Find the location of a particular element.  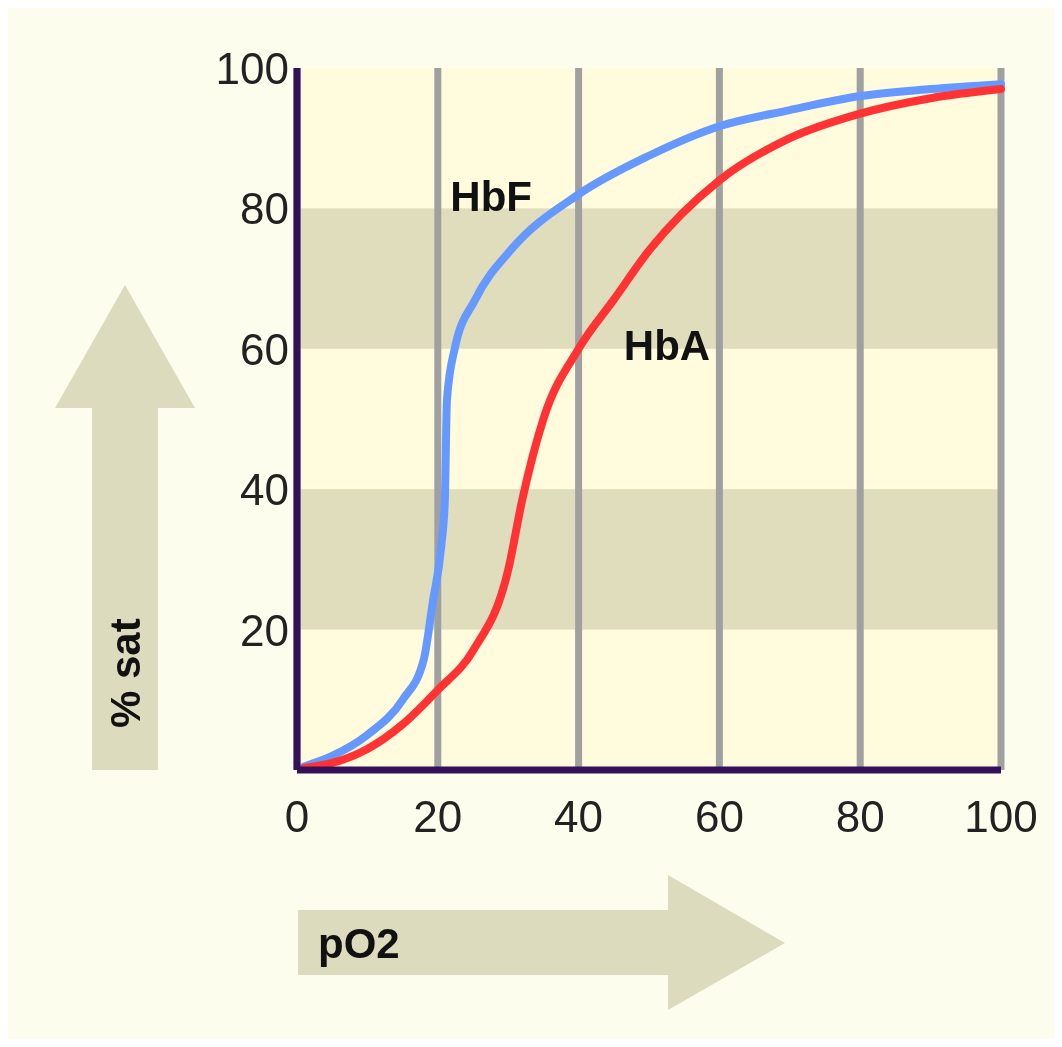

x-tick-label: 60 is located at coordinates (719, 816).